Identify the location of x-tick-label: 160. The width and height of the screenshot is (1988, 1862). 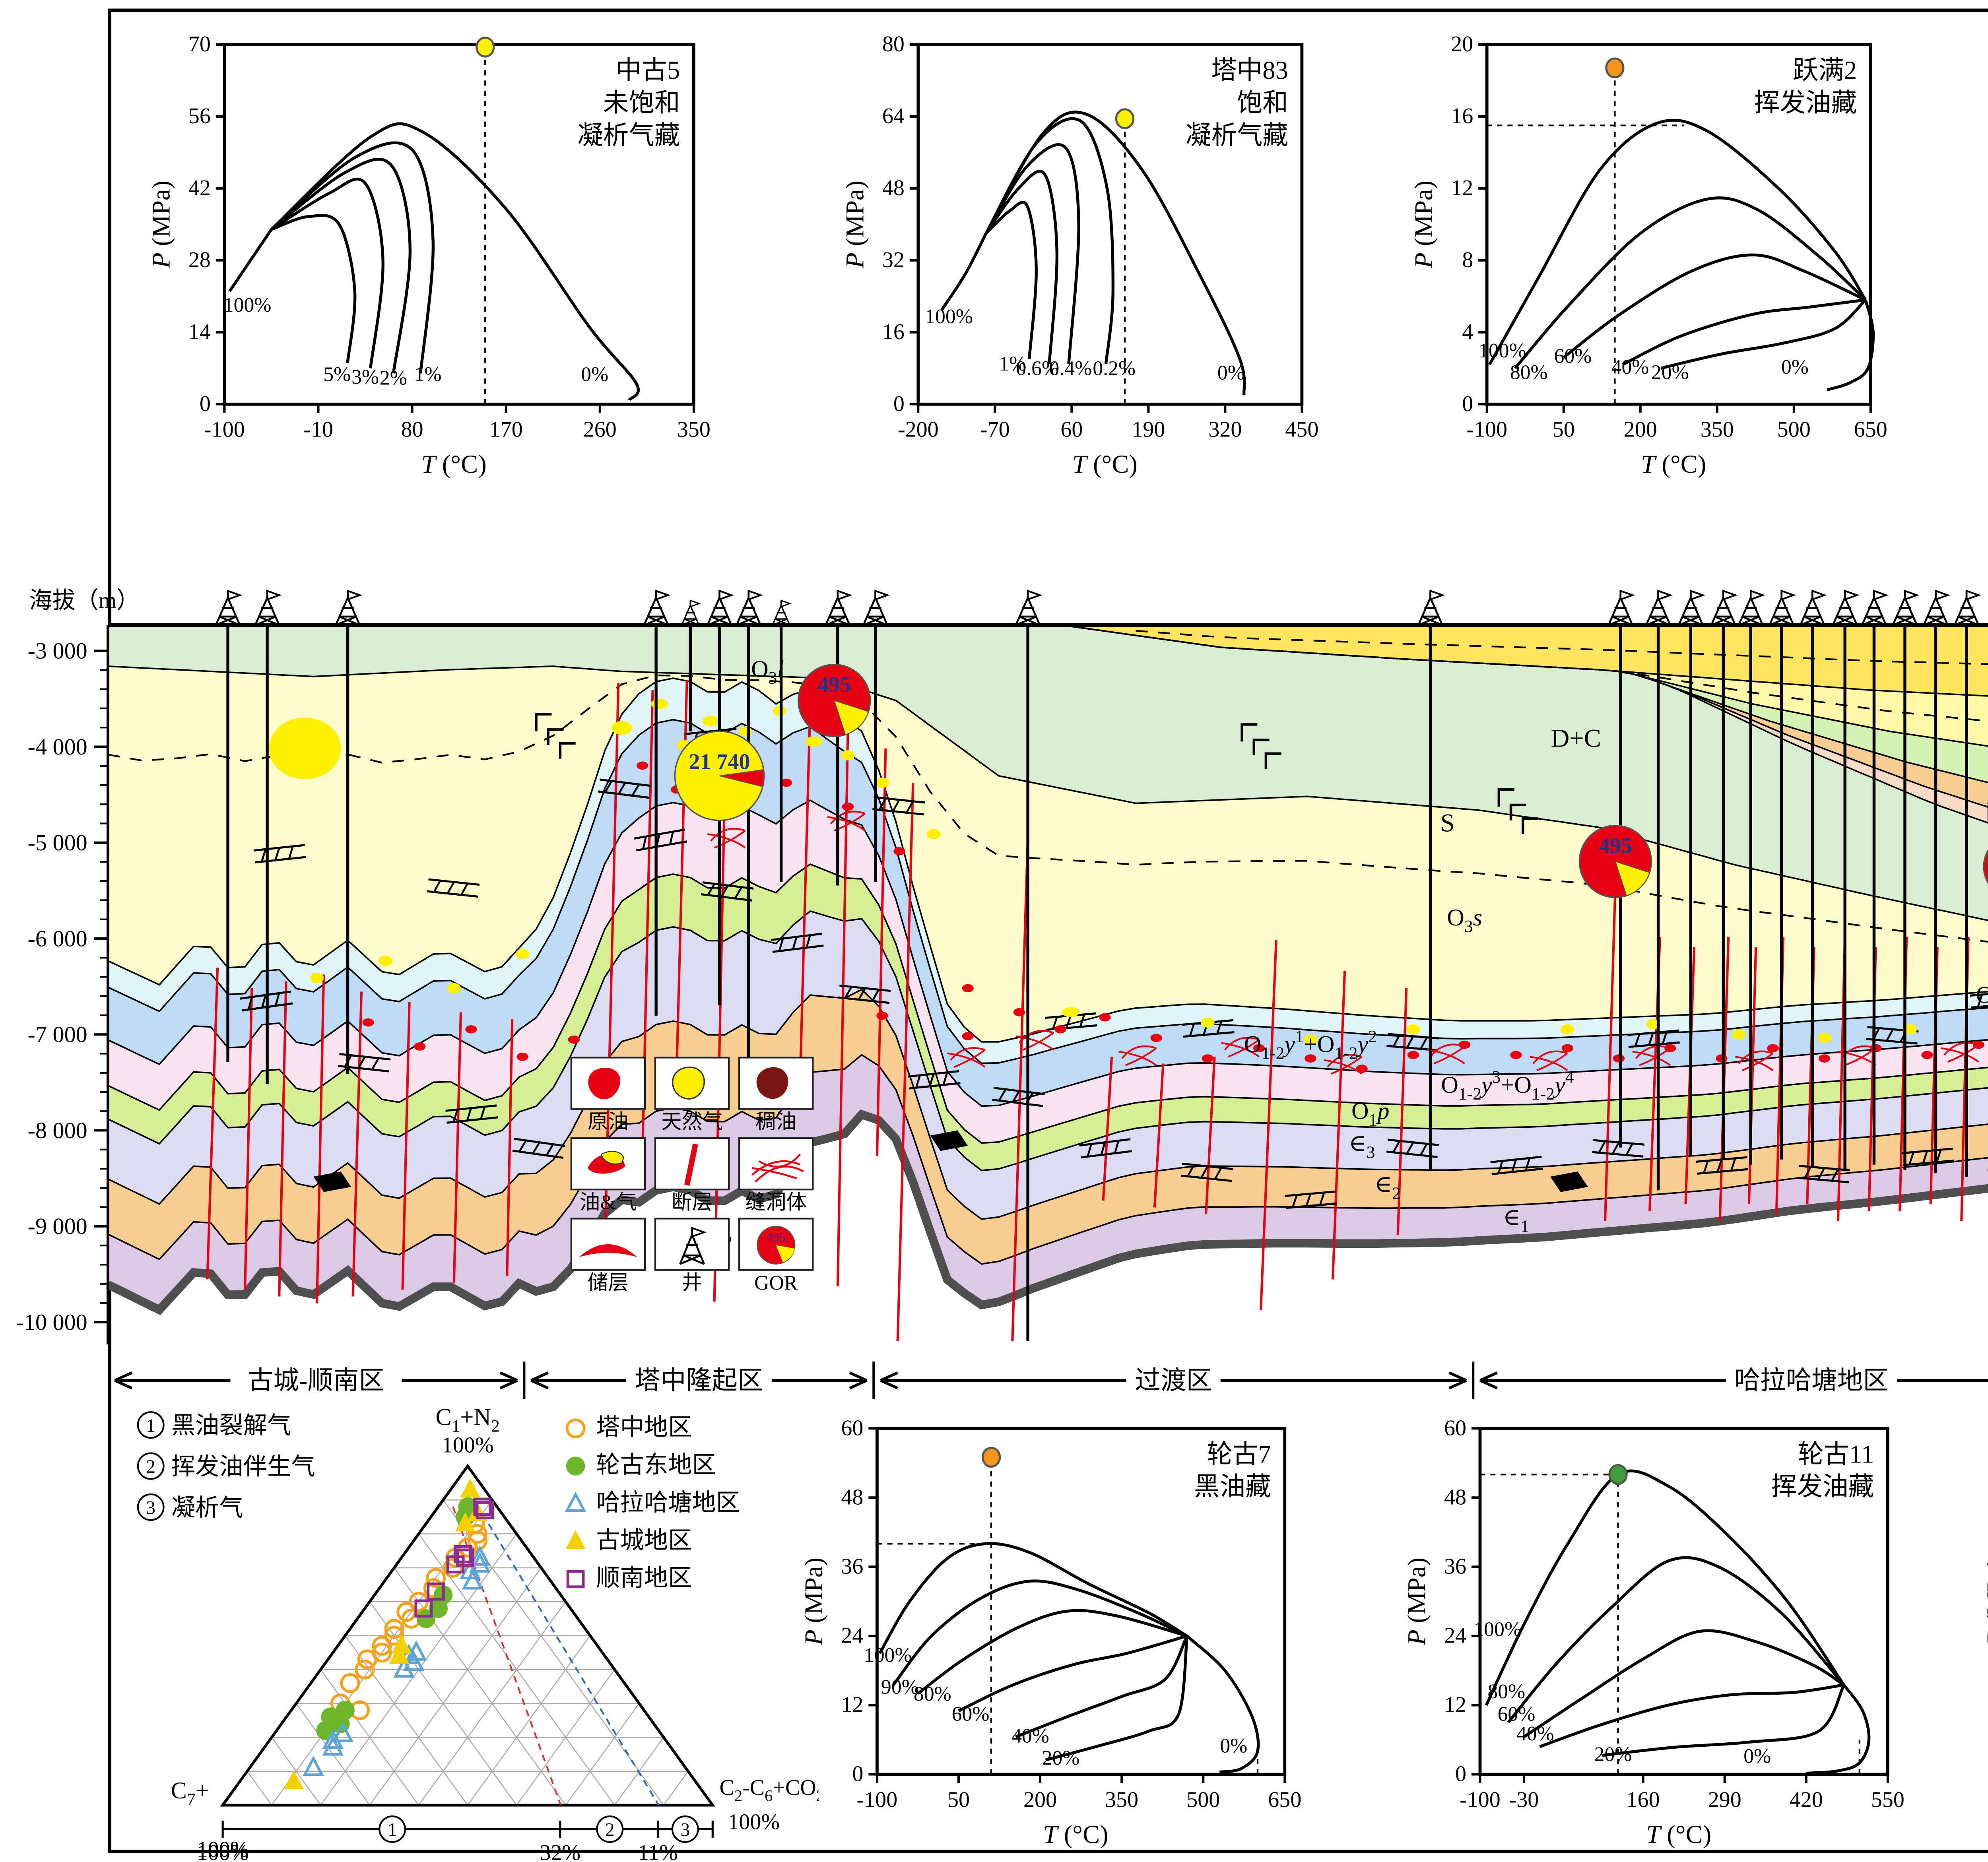
(1643, 1799).